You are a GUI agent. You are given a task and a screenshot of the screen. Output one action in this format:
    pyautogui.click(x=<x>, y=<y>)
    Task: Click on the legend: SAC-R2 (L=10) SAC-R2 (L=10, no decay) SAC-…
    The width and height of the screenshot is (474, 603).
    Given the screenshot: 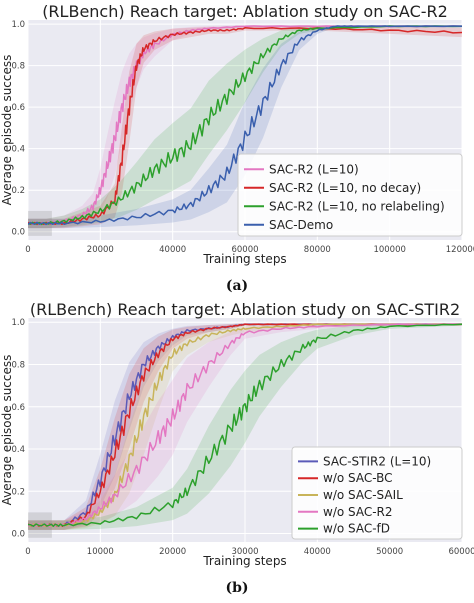 What is the action you would take?
    pyautogui.click(x=350, y=195)
    